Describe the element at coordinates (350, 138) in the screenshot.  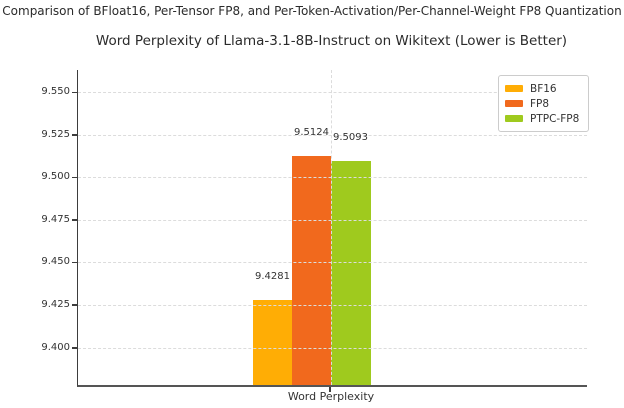
I see `bar-value-label: 9.5093` at that location.